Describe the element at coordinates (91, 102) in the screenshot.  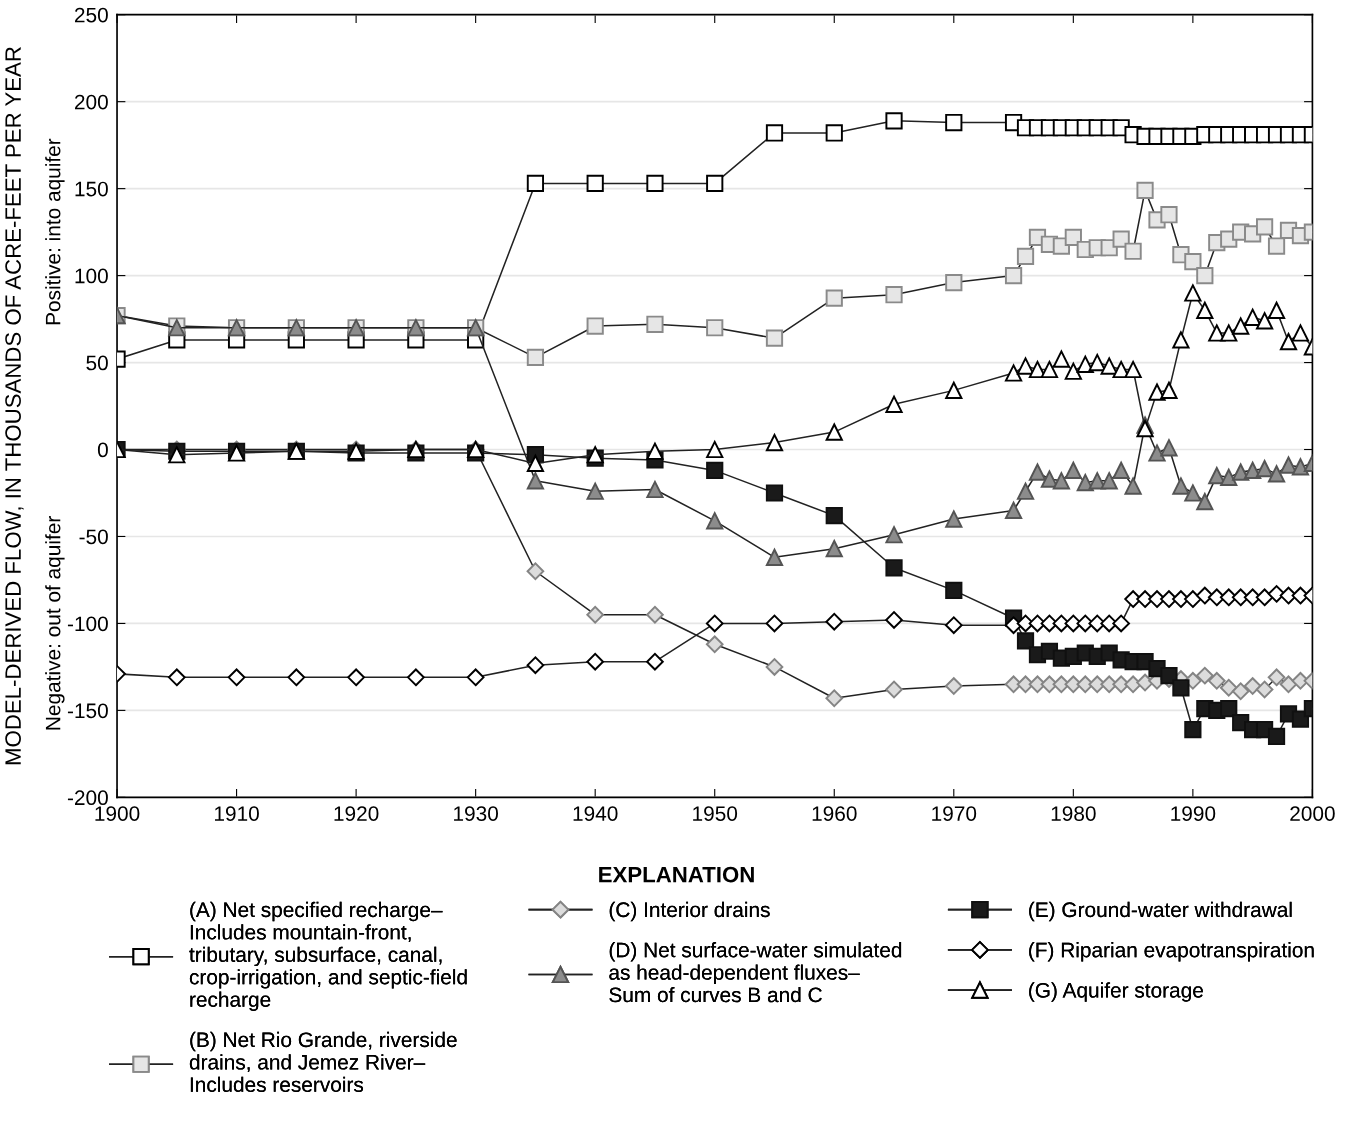
I see `y-tick-label: 200` at that location.